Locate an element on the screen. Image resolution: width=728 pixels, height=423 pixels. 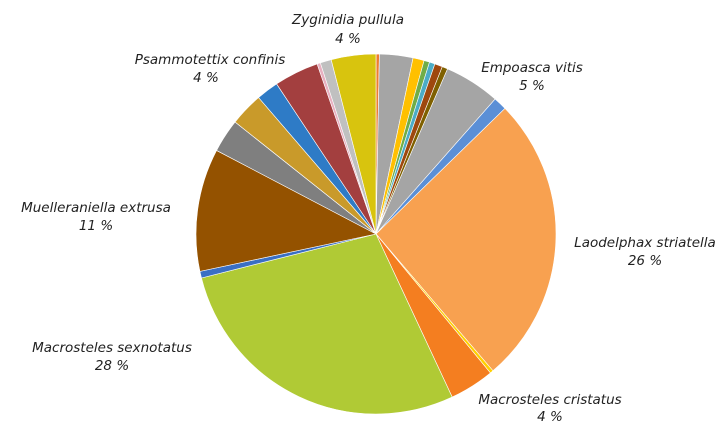
slice-label: Psammotettix confinis is located at coordinates (210, 60).